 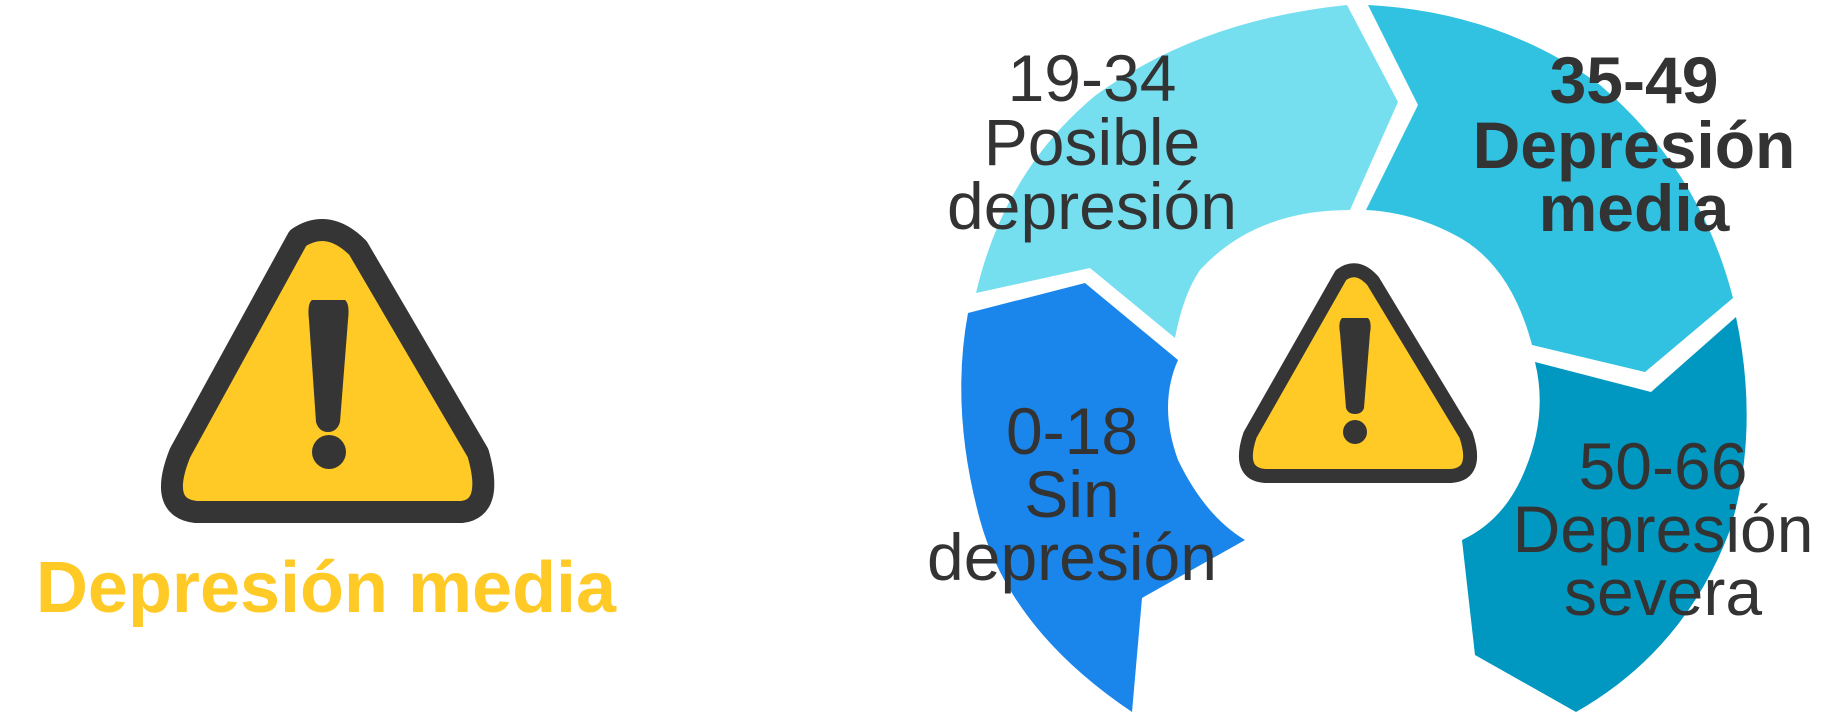 What do you see at coordinates (1072, 431) in the screenshot?
I see `segment-range: 0-18` at bounding box center [1072, 431].